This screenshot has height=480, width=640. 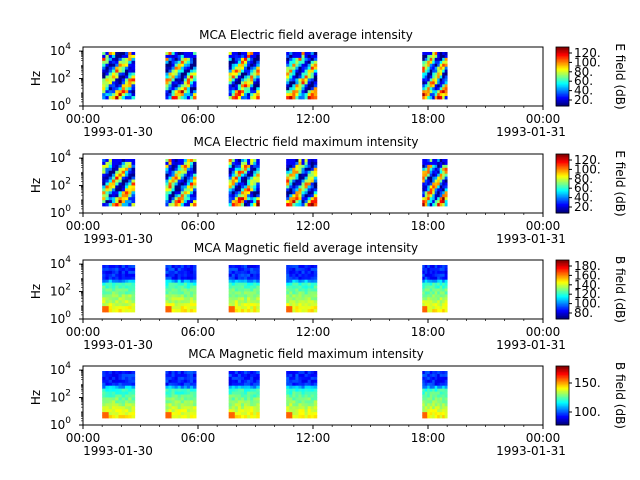 What do you see at coordinates (591, 183) in the screenshot?
I see `colorbar: 20.40.60.80.100.120. E field (dB)` at bounding box center [591, 183].